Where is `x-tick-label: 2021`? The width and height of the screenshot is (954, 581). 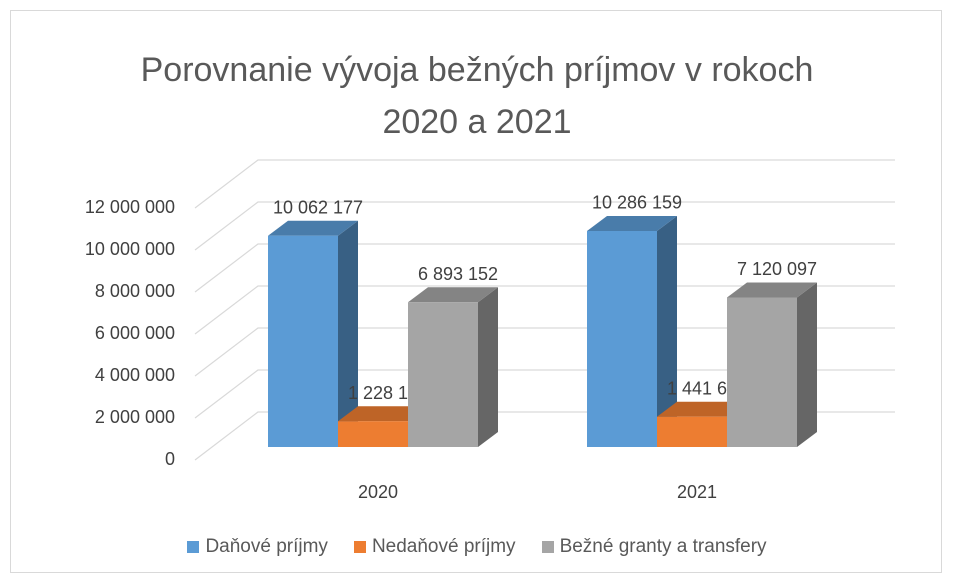
x-tick-label: 2021 is located at coordinates (697, 492).